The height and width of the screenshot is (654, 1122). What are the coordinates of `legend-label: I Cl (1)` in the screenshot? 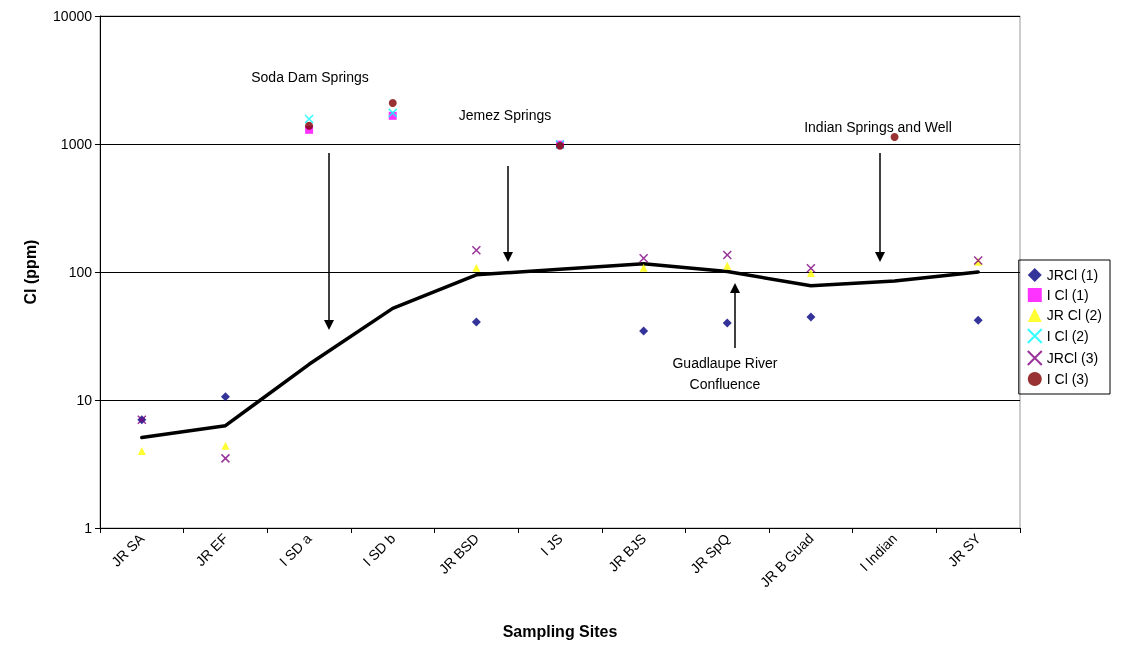 It's located at (1067, 295).